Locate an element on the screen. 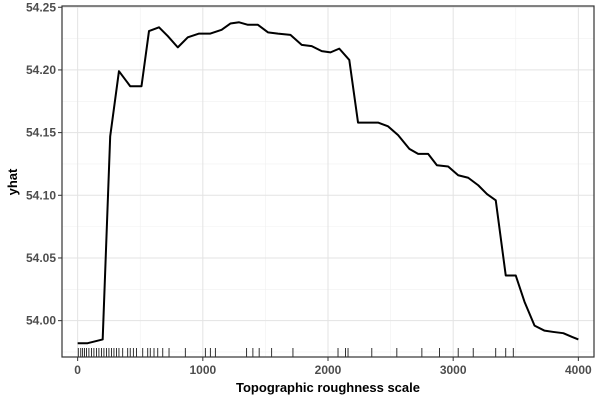  x-tick-label: 0 is located at coordinates (77, 370).